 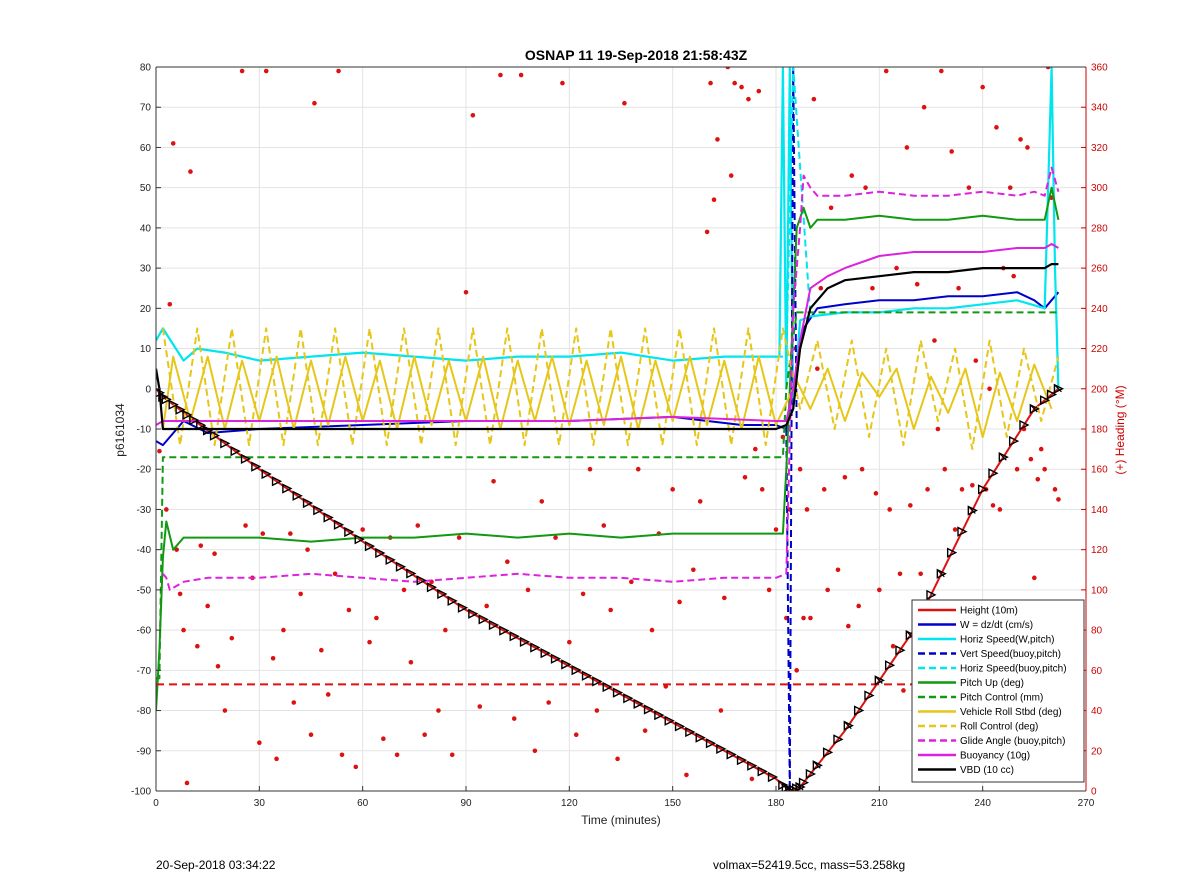 I want to click on y2-tick-label: 140, so click(x=1099, y=510).